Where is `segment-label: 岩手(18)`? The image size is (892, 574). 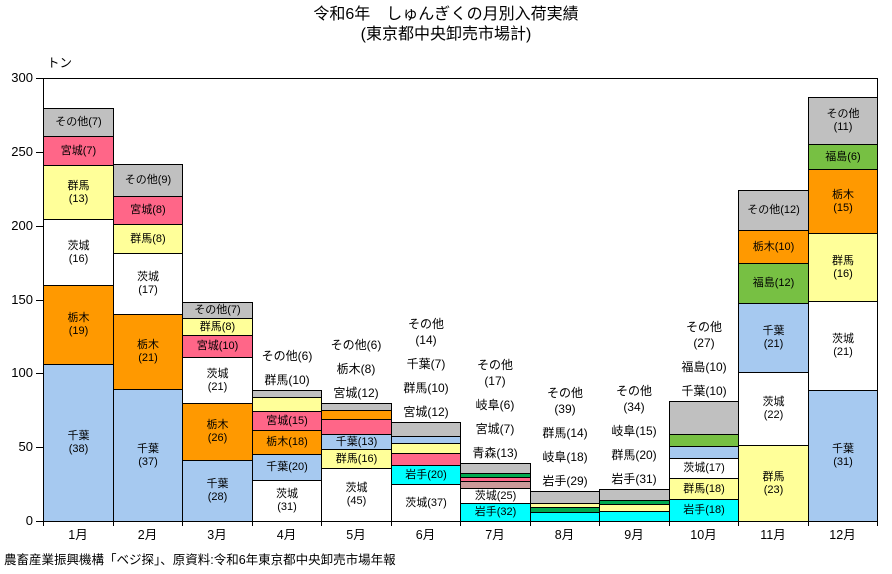
segment-label: 岩手(18) is located at coordinates (704, 510).